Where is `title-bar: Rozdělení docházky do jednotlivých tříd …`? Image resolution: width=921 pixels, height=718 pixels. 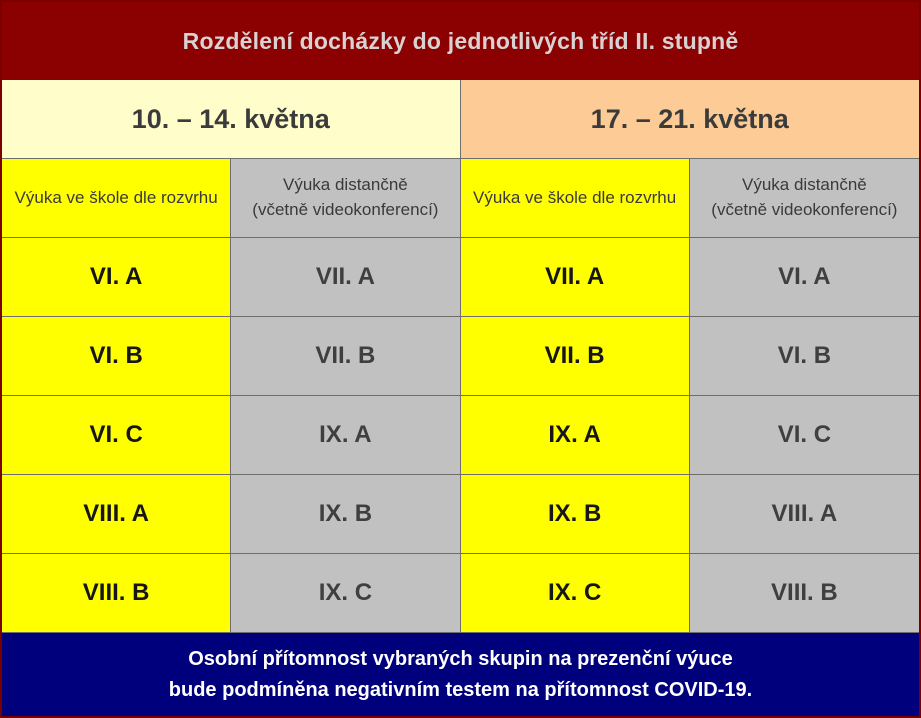
title-bar: Rozdělení docházky do jednotlivých tříd … is located at coordinates (460, 41).